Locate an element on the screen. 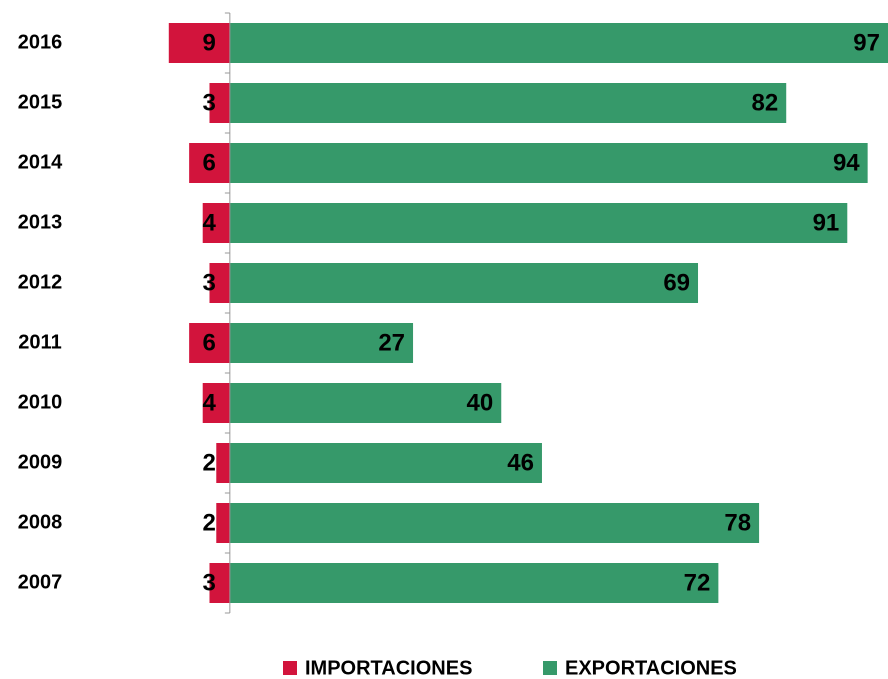 This screenshot has height=679, width=888. data-label: 69 is located at coordinates (676, 282).